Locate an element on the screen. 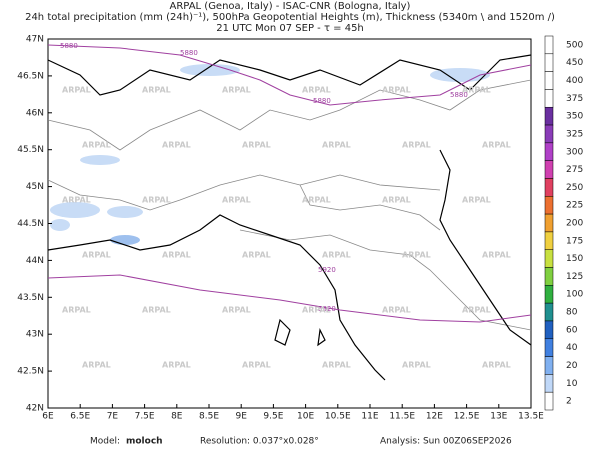 The width and height of the screenshot is (600, 454). x-tick-label: 8.5E is located at coordinates (209, 417).